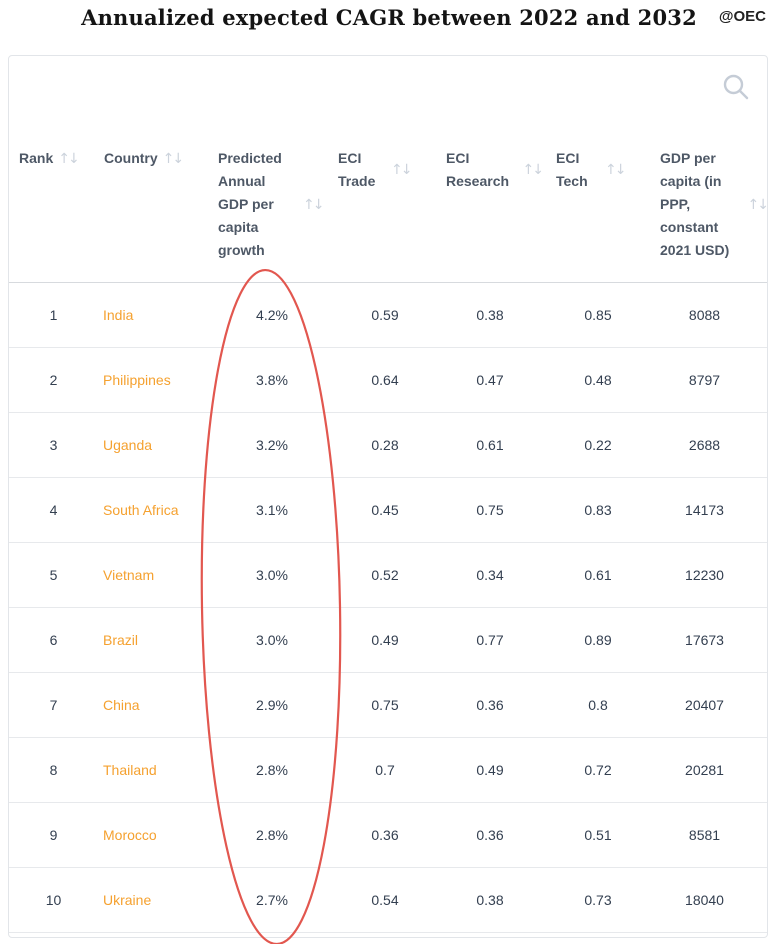 The height and width of the screenshot is (944, 778). I want to click on cell-eci_trade: 0.28, so click(385, 445).